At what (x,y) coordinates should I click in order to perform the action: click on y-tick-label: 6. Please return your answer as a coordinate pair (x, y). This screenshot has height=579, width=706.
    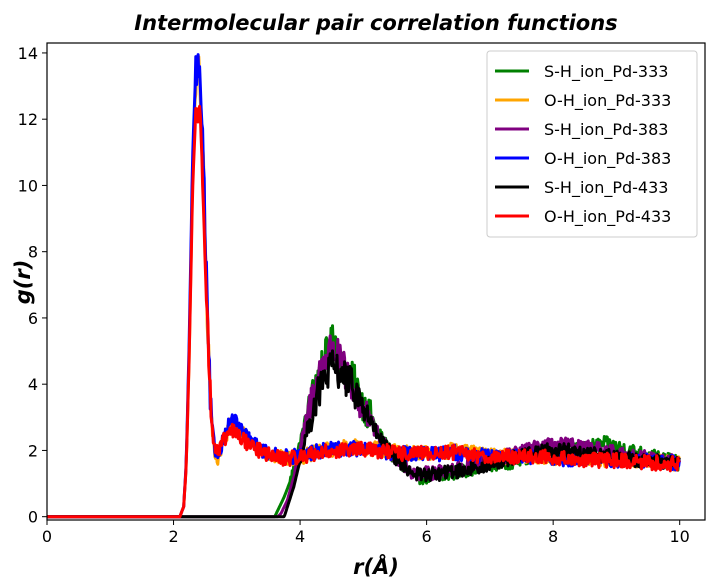
    Looking at the image, I should click on (33, 318).